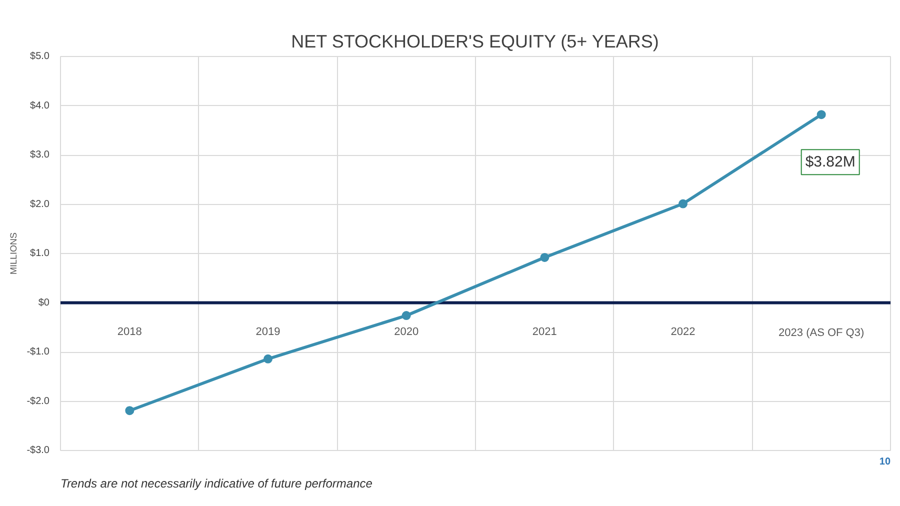 The image size is (900, 506). Describe the element at coordinates (40, 155) in the screenshot. I see `y-tick-label: $3.0` at that location.